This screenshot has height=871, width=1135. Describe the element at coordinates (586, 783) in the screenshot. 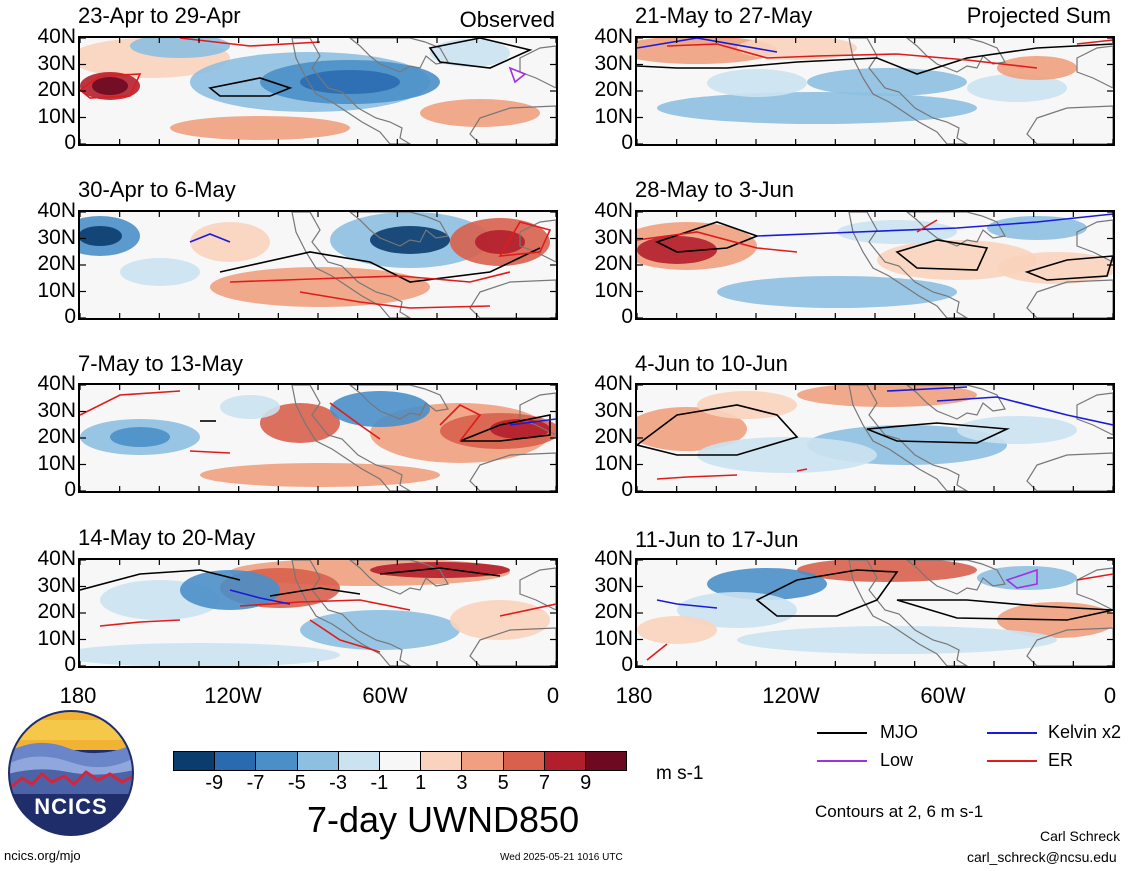

I see `colorbar-tick-label: 9` at that location.